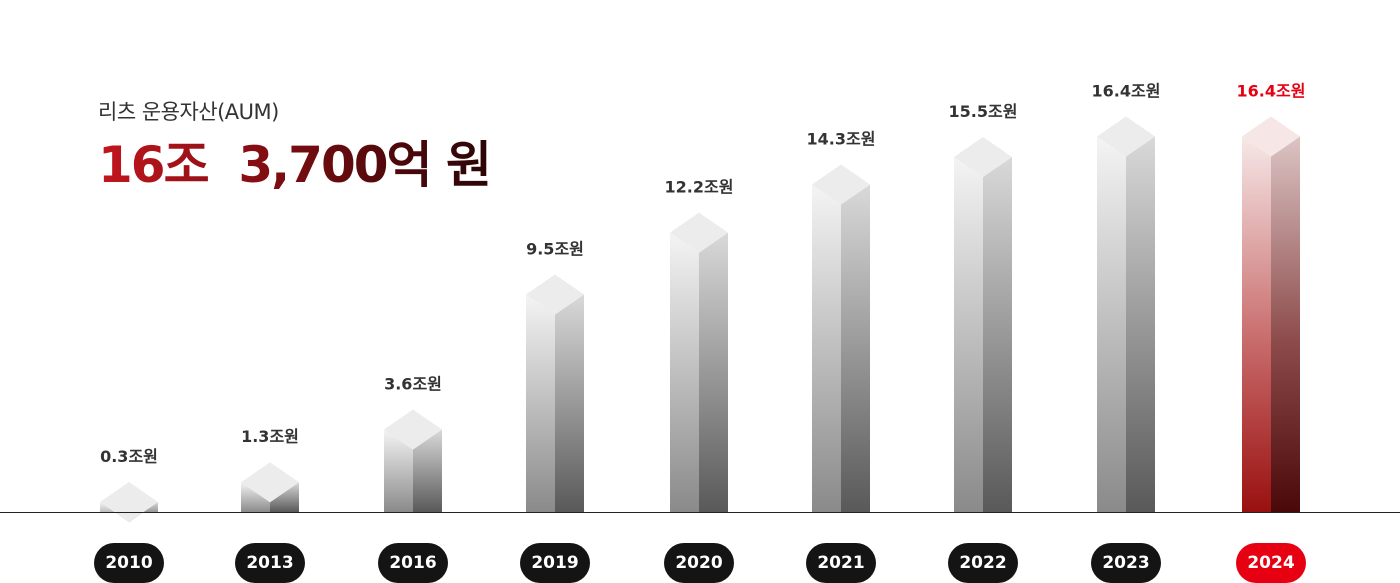  Describe the element at coordinates (841, 139) in the screenshot. I see `value-label-2021: 14.3조원` at that location.